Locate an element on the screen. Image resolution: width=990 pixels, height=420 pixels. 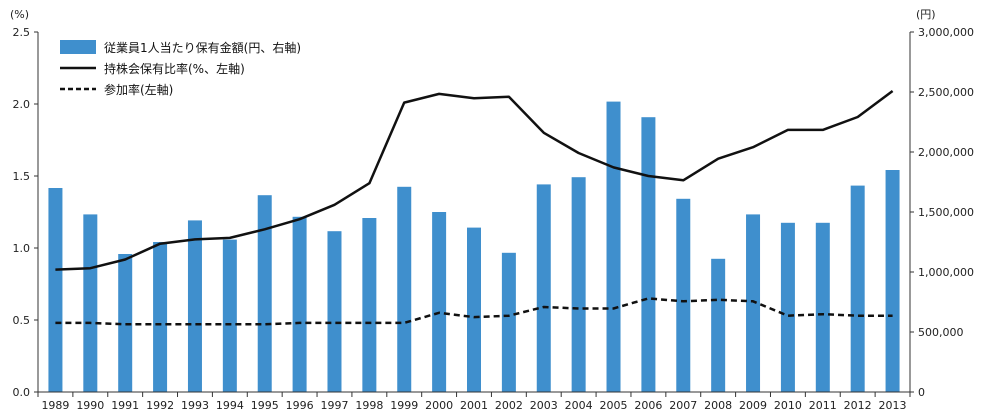
bar-2007 is located at coordinates (683, 295).